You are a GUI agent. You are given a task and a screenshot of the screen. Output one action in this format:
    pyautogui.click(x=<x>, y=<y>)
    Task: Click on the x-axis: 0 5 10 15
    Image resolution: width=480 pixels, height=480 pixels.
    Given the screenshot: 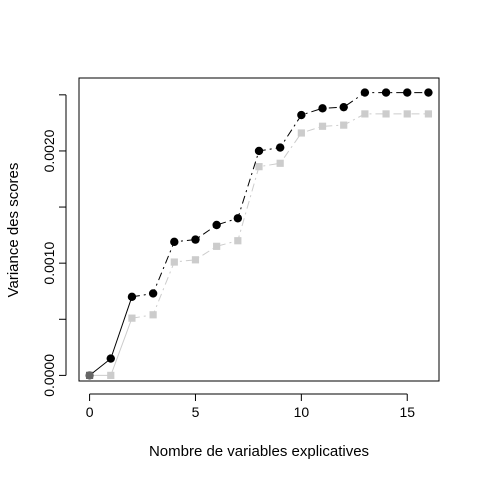 What is the action you would take?
    pyautogui.click(x=250, y=406)
    